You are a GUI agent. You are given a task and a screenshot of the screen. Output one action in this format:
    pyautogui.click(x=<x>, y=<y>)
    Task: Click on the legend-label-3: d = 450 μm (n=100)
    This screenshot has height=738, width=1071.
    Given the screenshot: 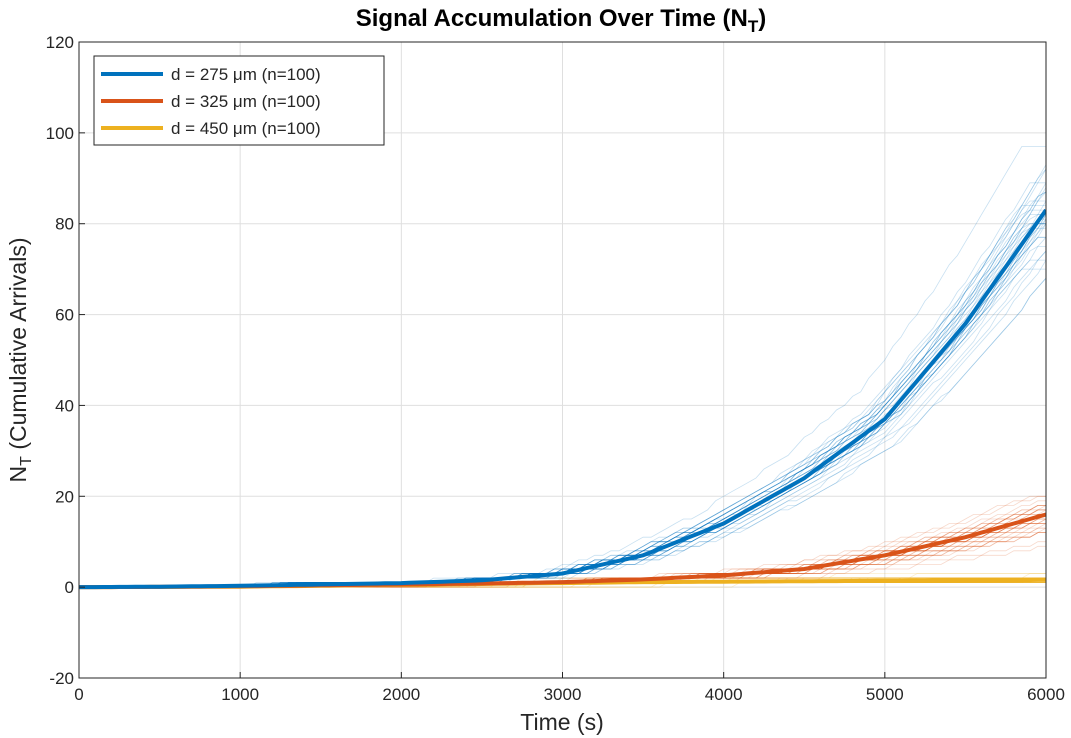 What is the action you would take?
    pyautogui.click(x=246, y=128)
    